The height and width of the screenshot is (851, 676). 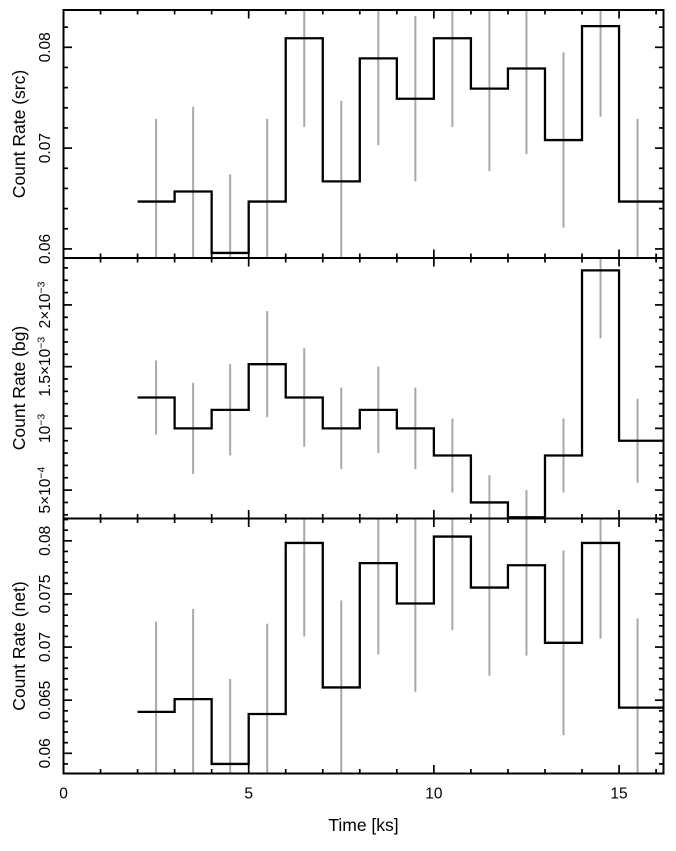 What do you see at coordinates (45, 249) in the screenshot?
I see `y-tick-label-src: 0.06` at bounding box center [45, 249].